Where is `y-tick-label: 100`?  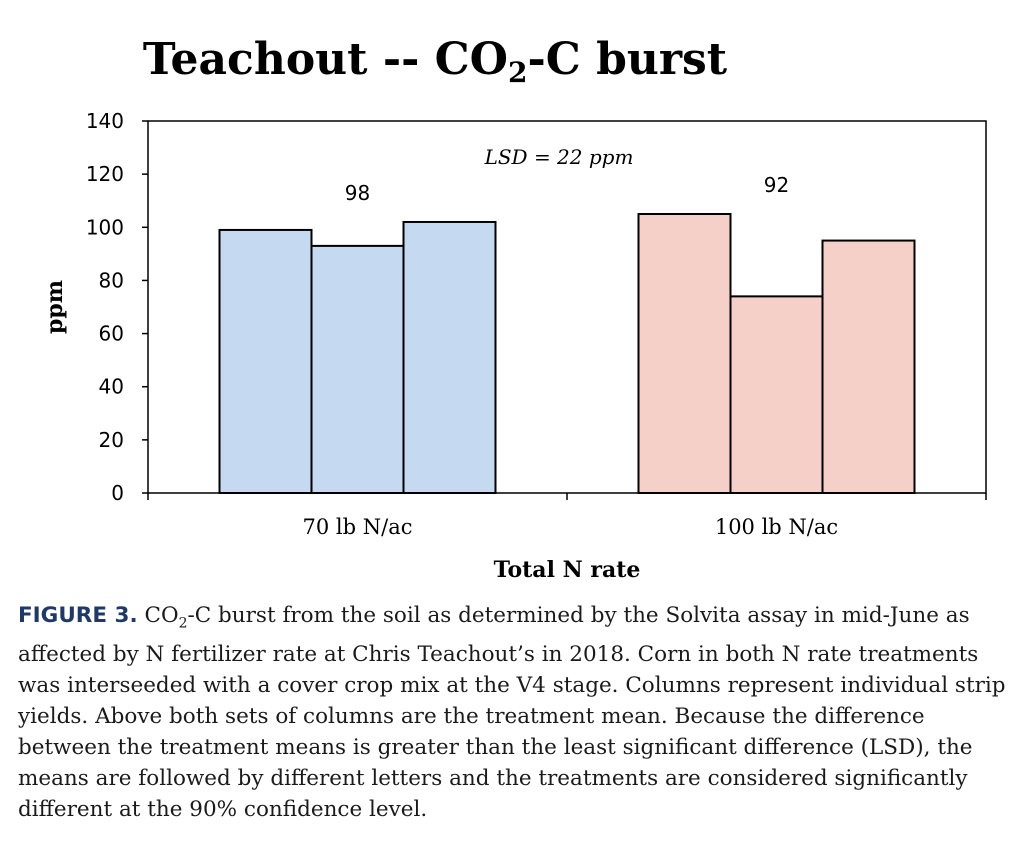 y-tick-label: 100 is located at coordinates (105, 227).